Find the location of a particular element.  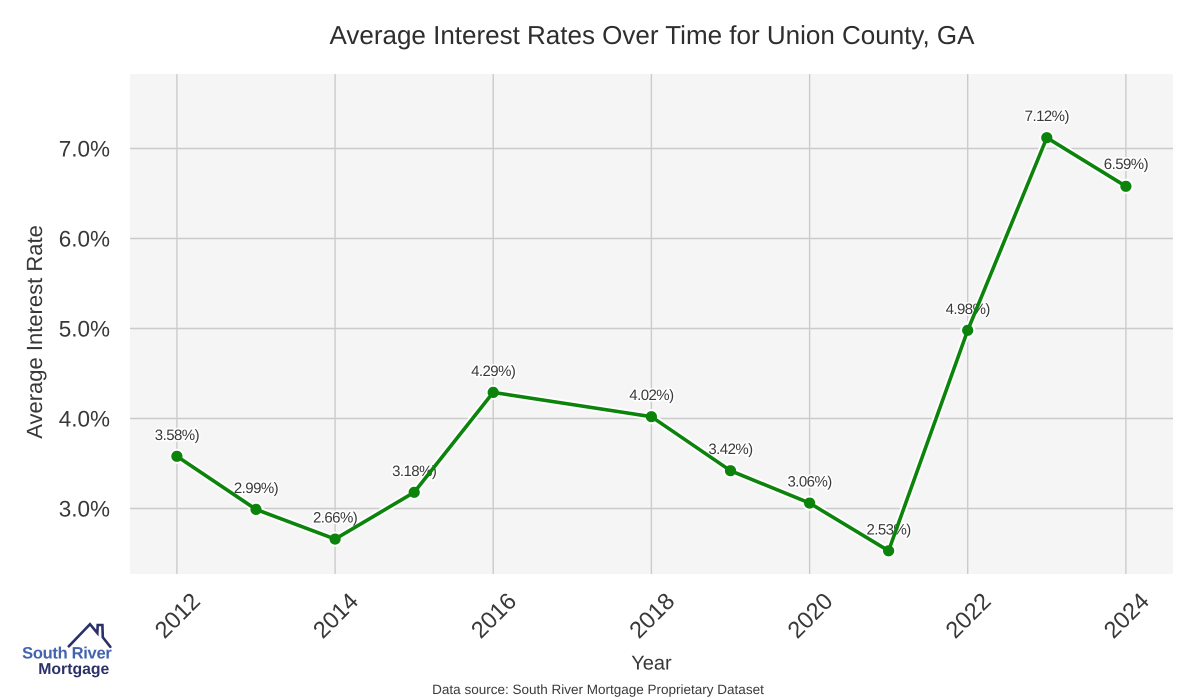

svg-text: 4.29%) is located at coordinates (493, 371).